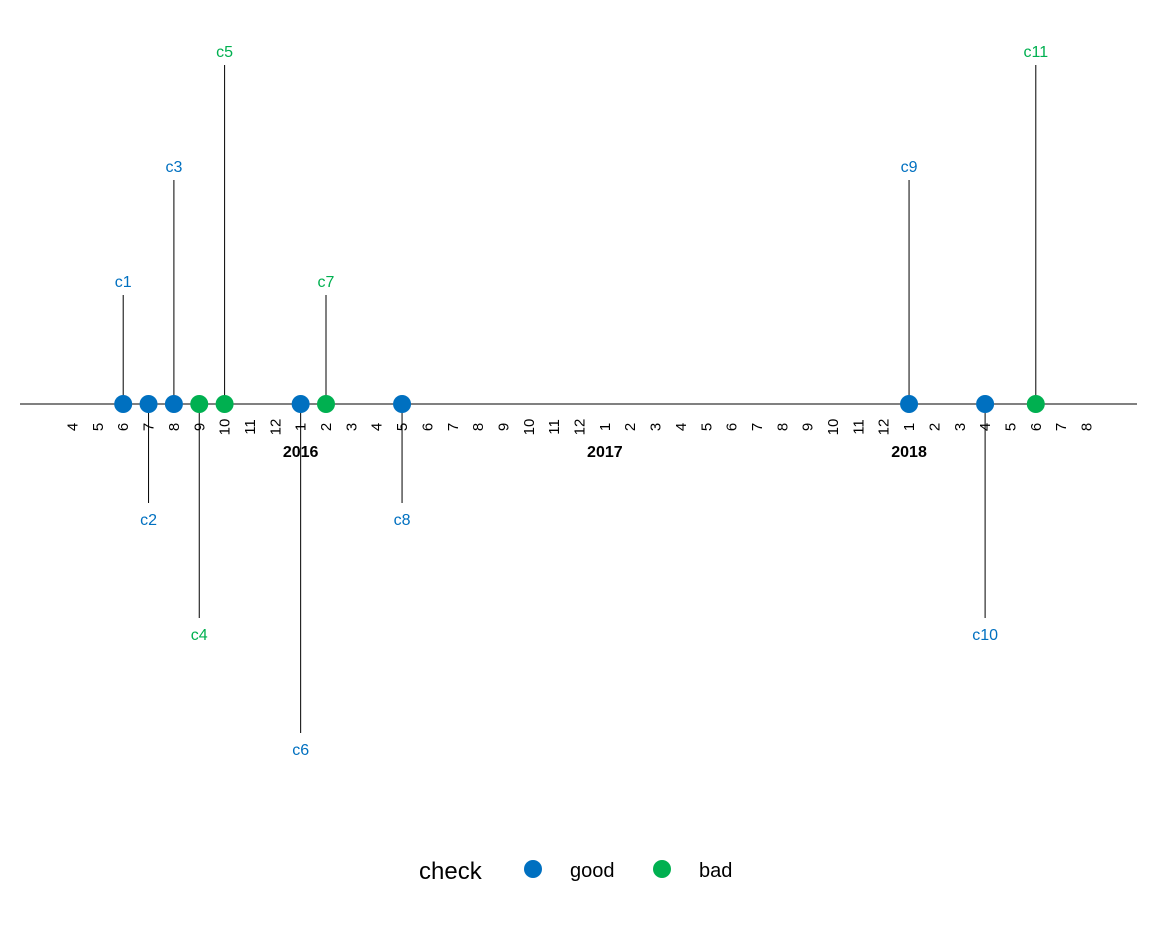  Describe the element at coordinates (402, 520) in the screenshot. I see `event-label: c8` at that location.